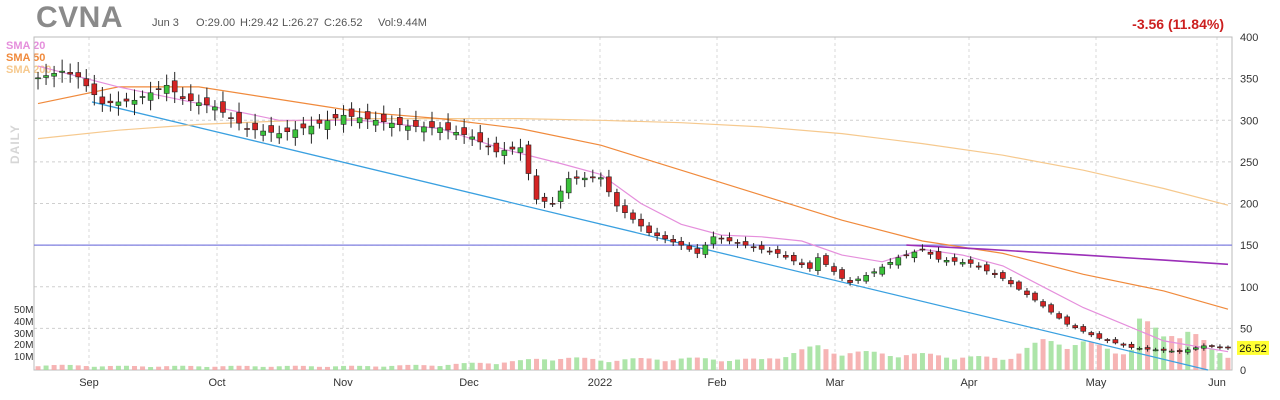 The height and width of the screenshot is (400, 1280). I want to click on open-price: O:29.00, so click(216, 23).